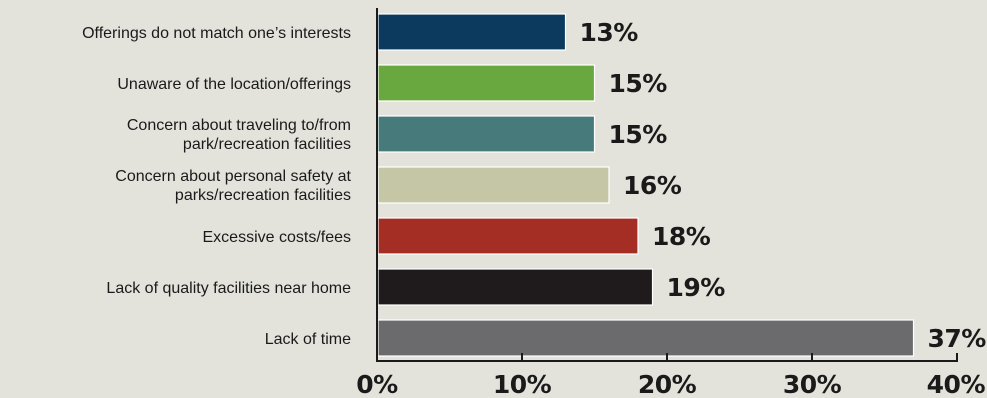  What do you see at coordinates (956, 384) in the screenshot?
I see `x-tick-label: 40%` at bounding box center [956, 384].